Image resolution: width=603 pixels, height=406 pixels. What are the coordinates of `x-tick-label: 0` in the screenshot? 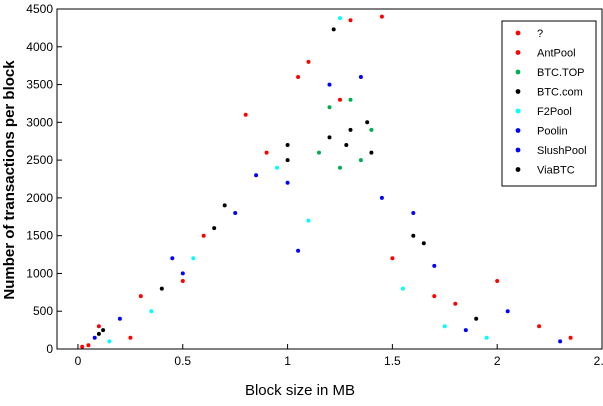 It's located at (78, 361).